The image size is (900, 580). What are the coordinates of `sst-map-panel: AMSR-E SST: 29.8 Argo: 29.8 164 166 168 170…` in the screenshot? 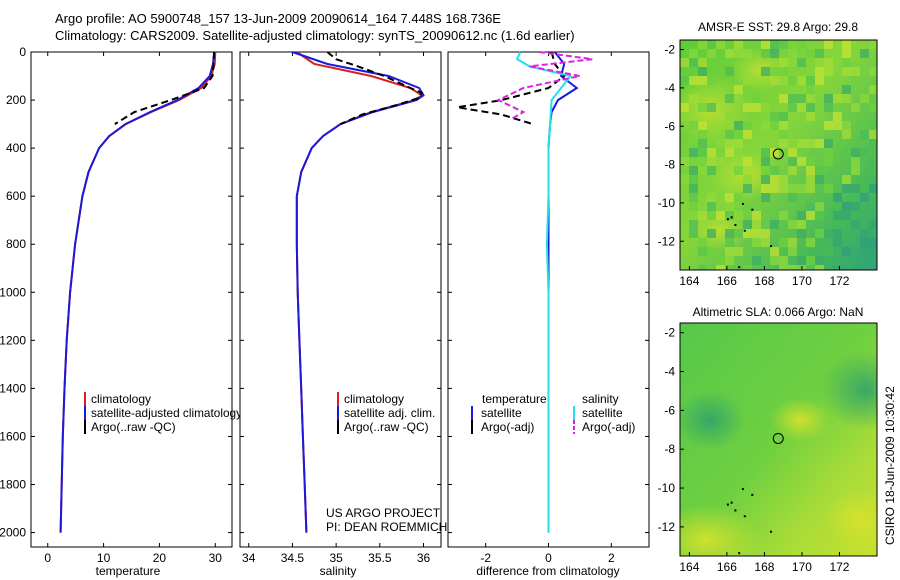 It's located at (768, 154).